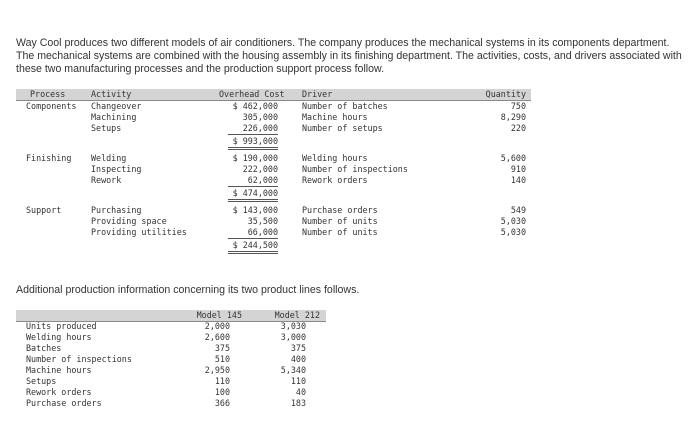 The width and height of the screenshot is (700, 424). What do you see at coordinates (260, 117) in the screenshot?
I see `overhead-cost-value: 305,000` at bounding box center [260, 117].